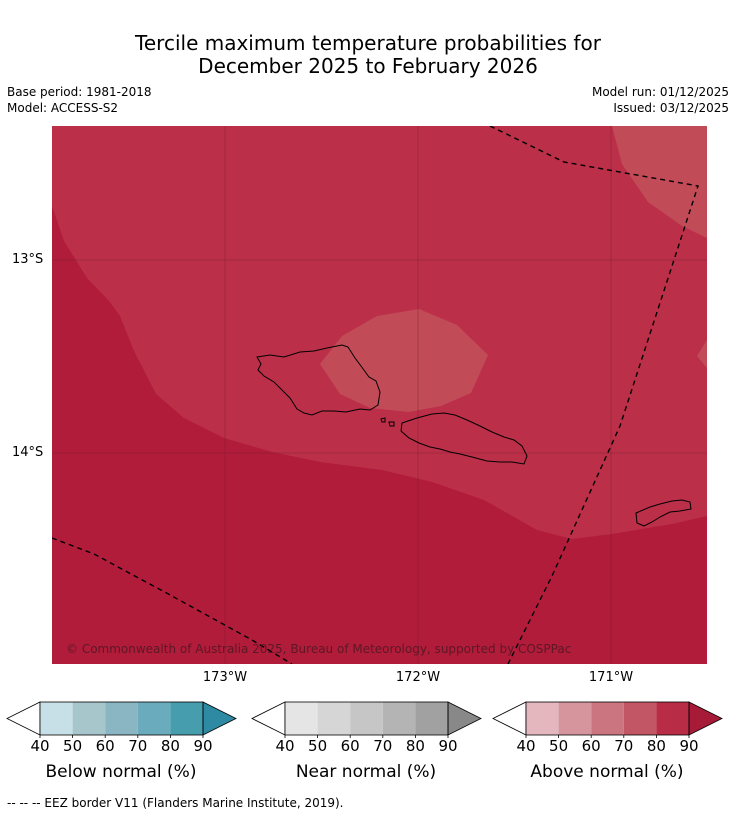 The width and height of the screenshot is (736, 816). Describe the element at coordinates (28, 452) in the screenshot. I see `lat-label-14s: 14°S` at that location.